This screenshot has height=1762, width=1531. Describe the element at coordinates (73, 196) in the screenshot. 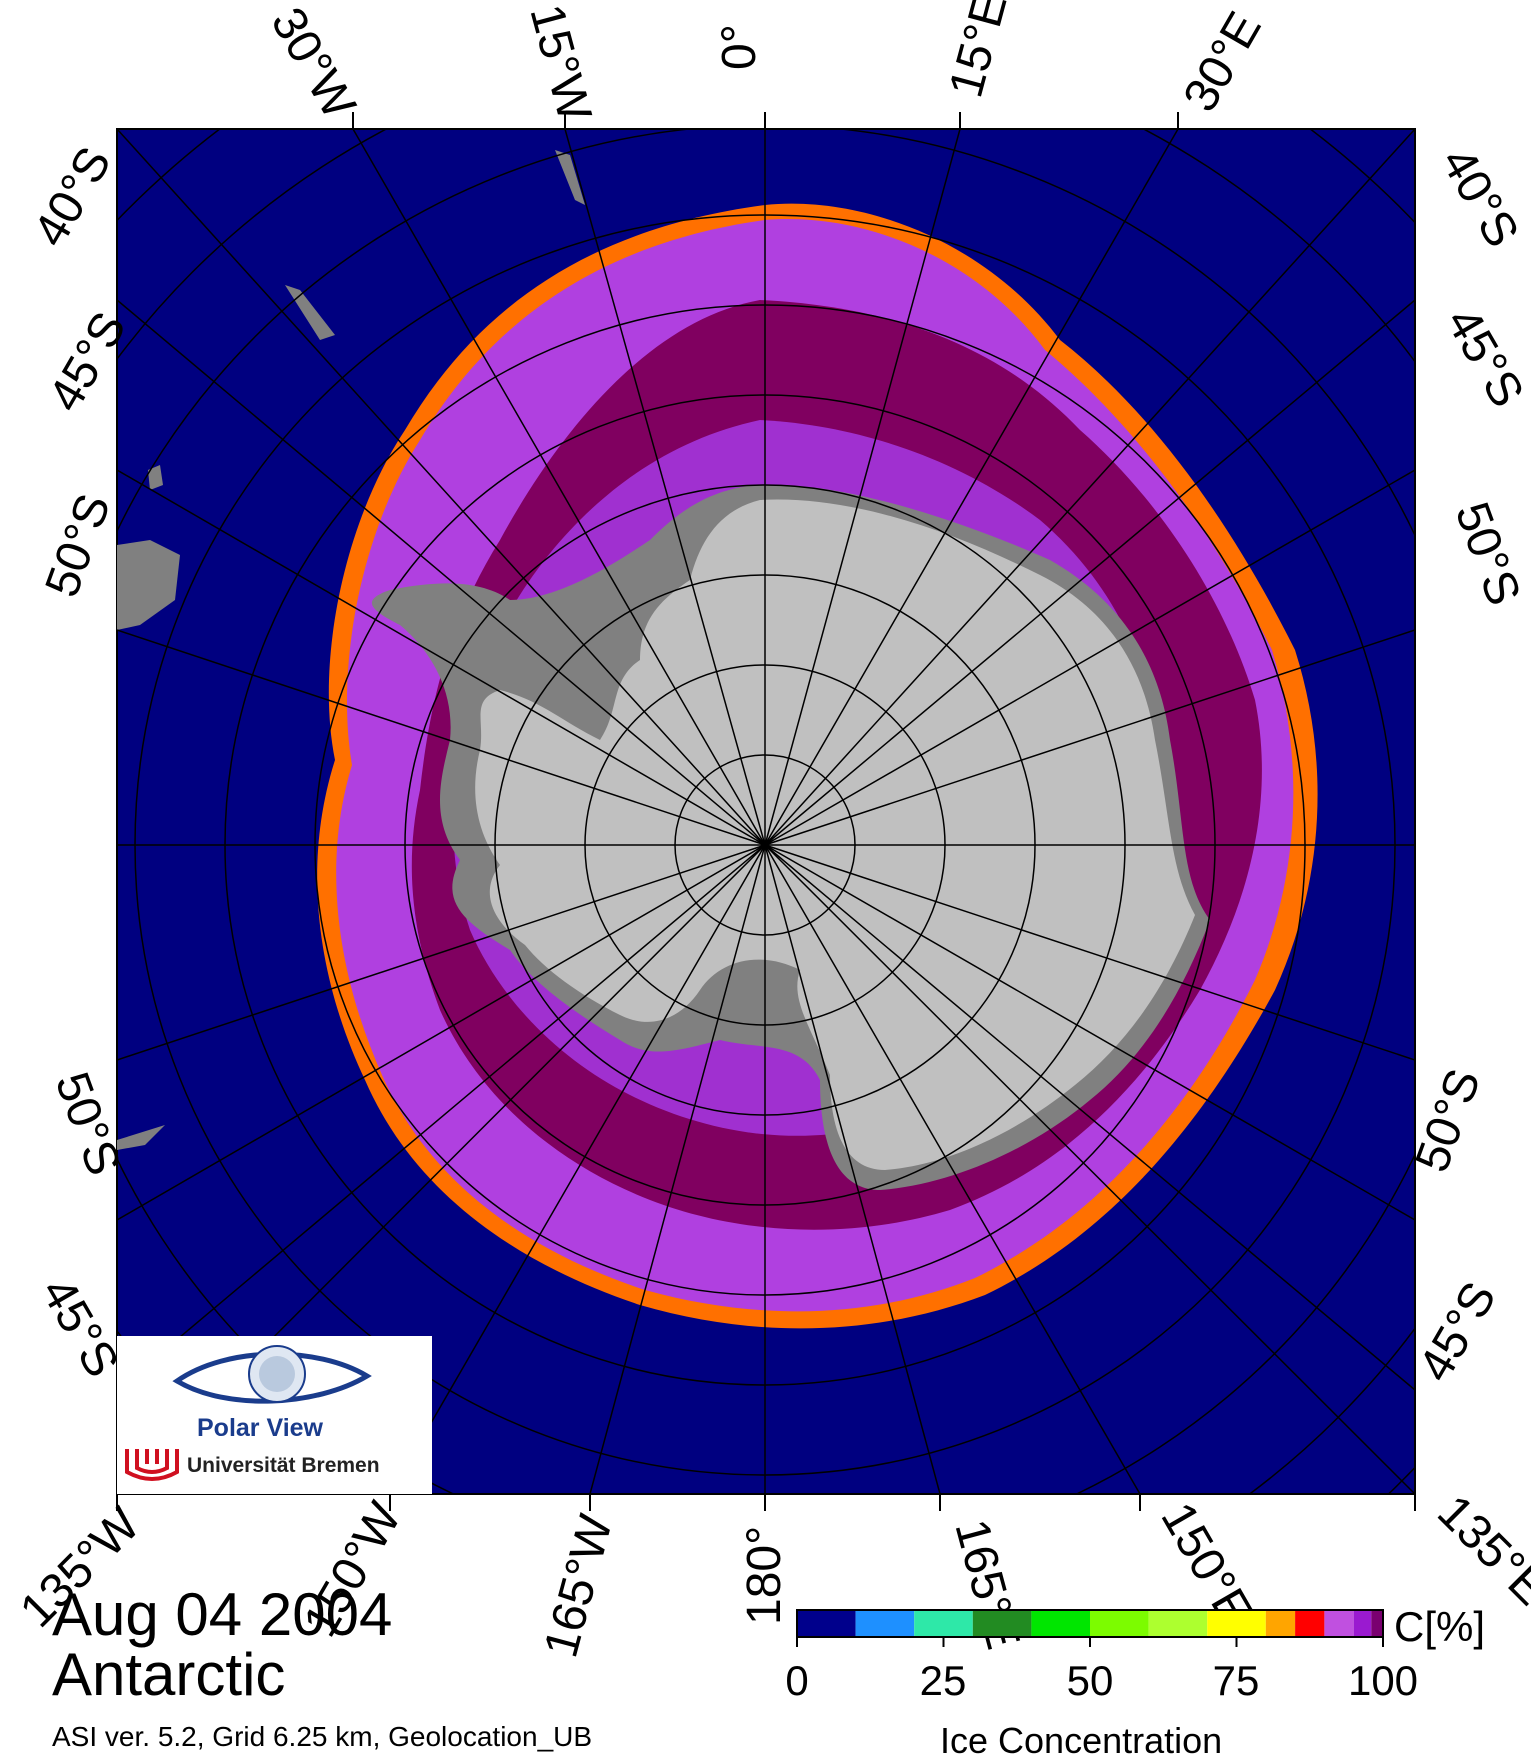

I see `label-left-40s: 40°S` at that location.